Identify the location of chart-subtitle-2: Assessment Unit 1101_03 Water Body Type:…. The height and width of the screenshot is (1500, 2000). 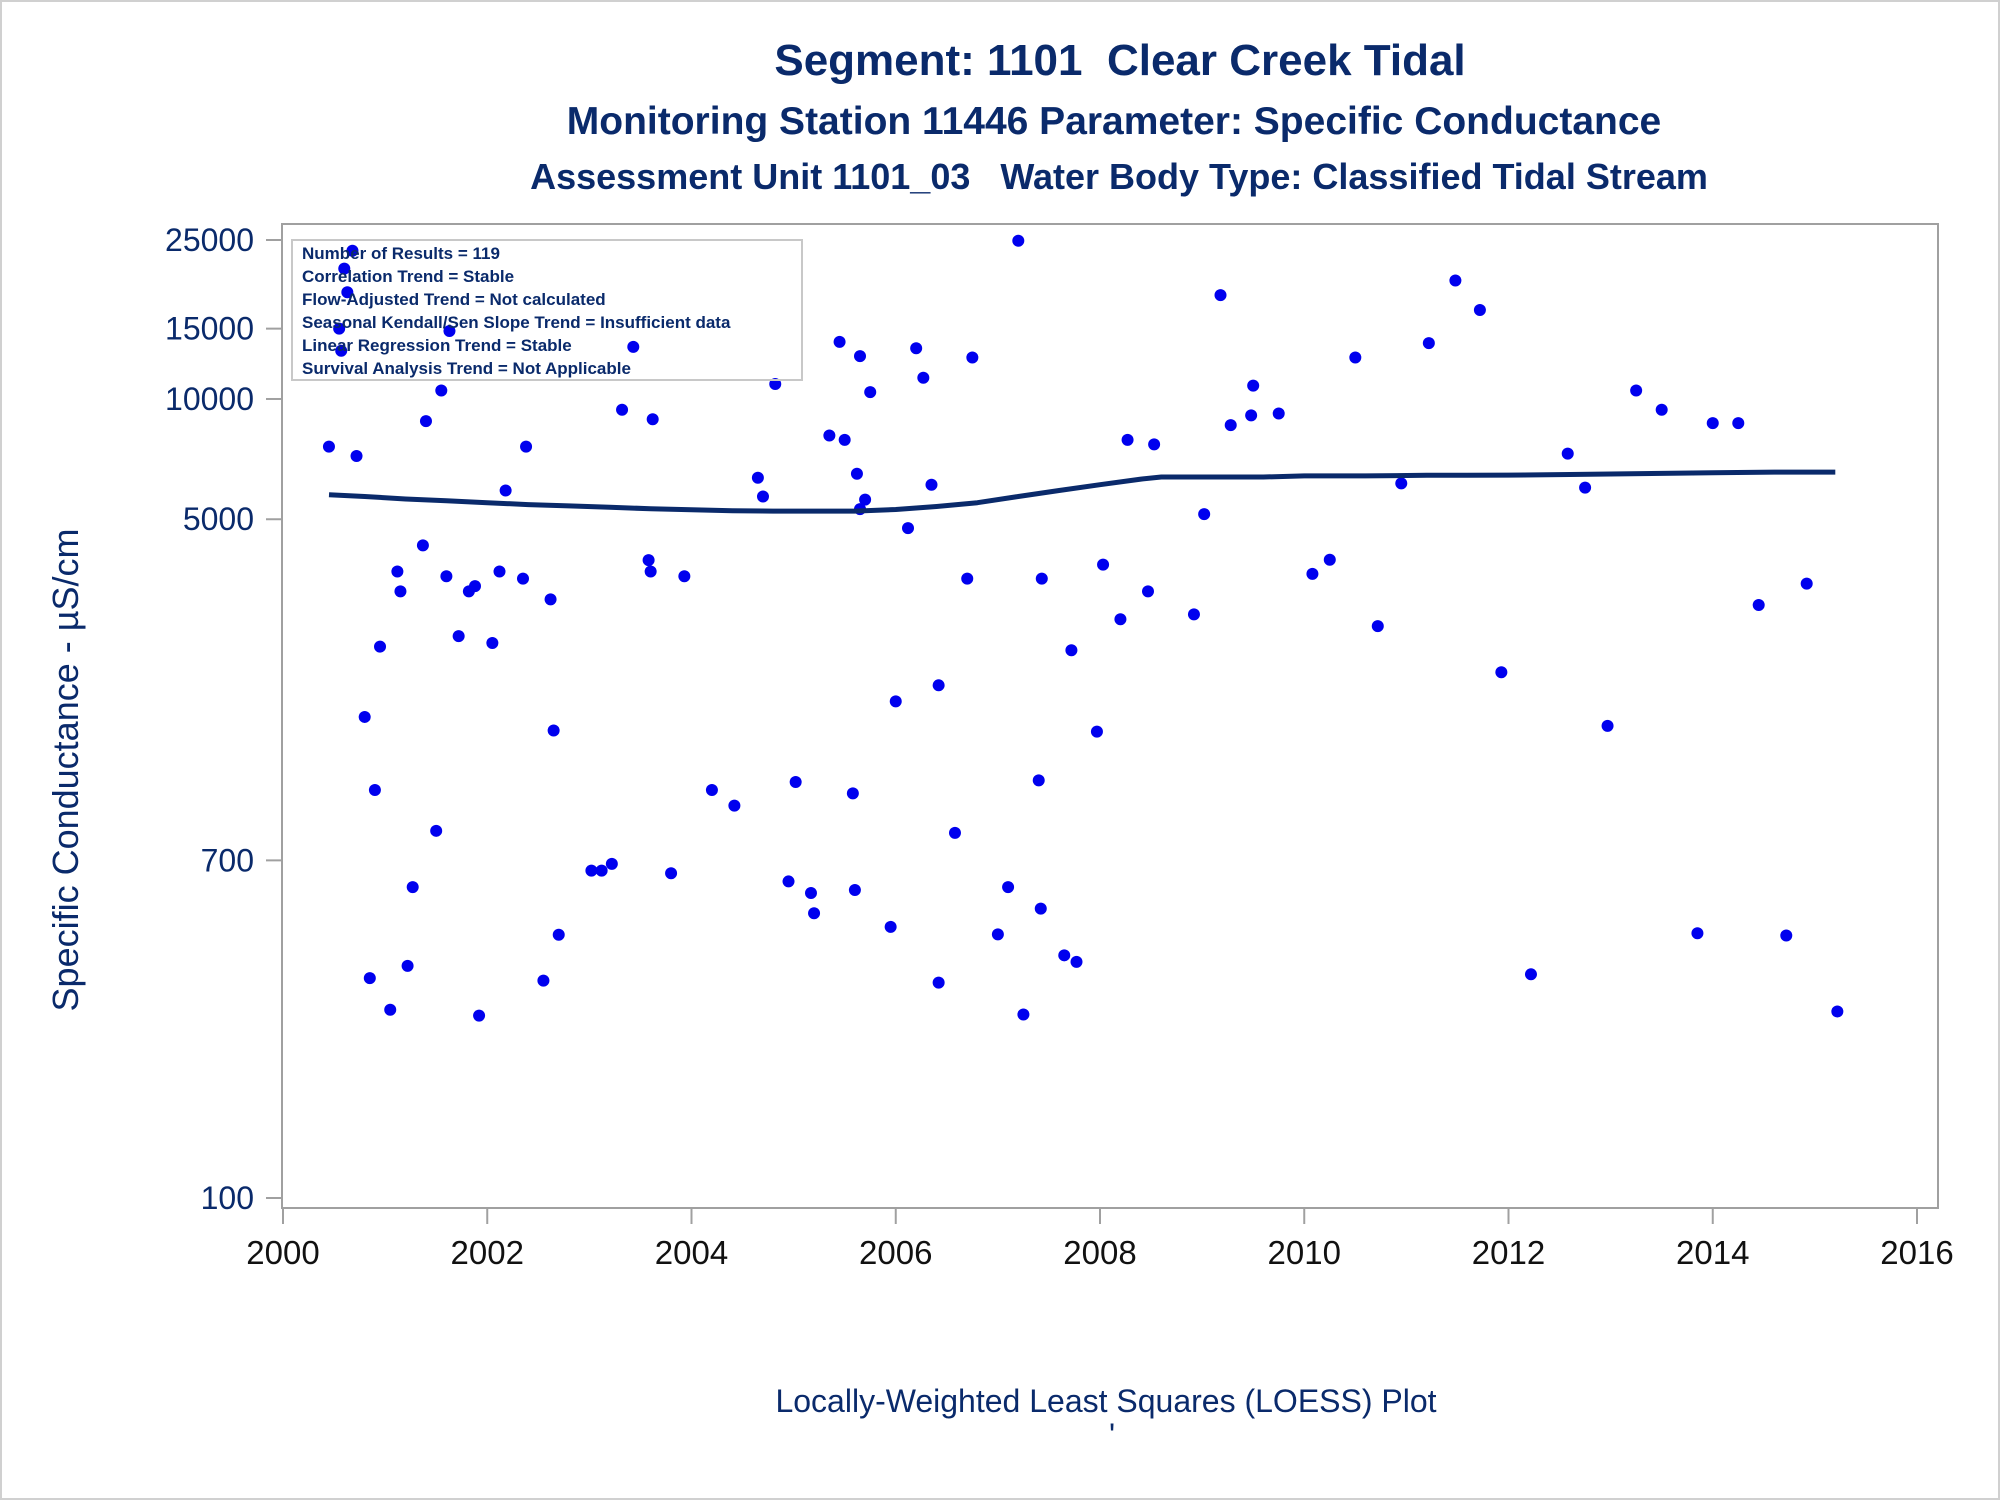
(1119, 176).